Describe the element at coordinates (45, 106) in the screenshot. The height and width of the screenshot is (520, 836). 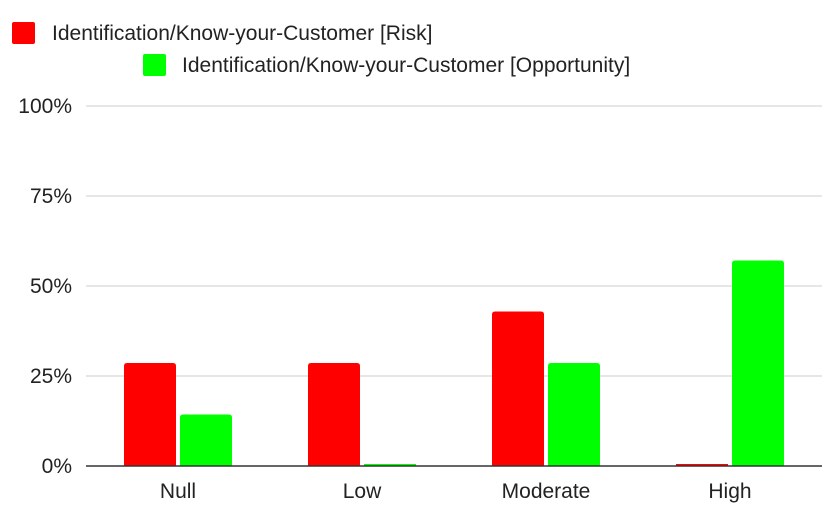
I see `y-tick-label-100: 100%` at that location.